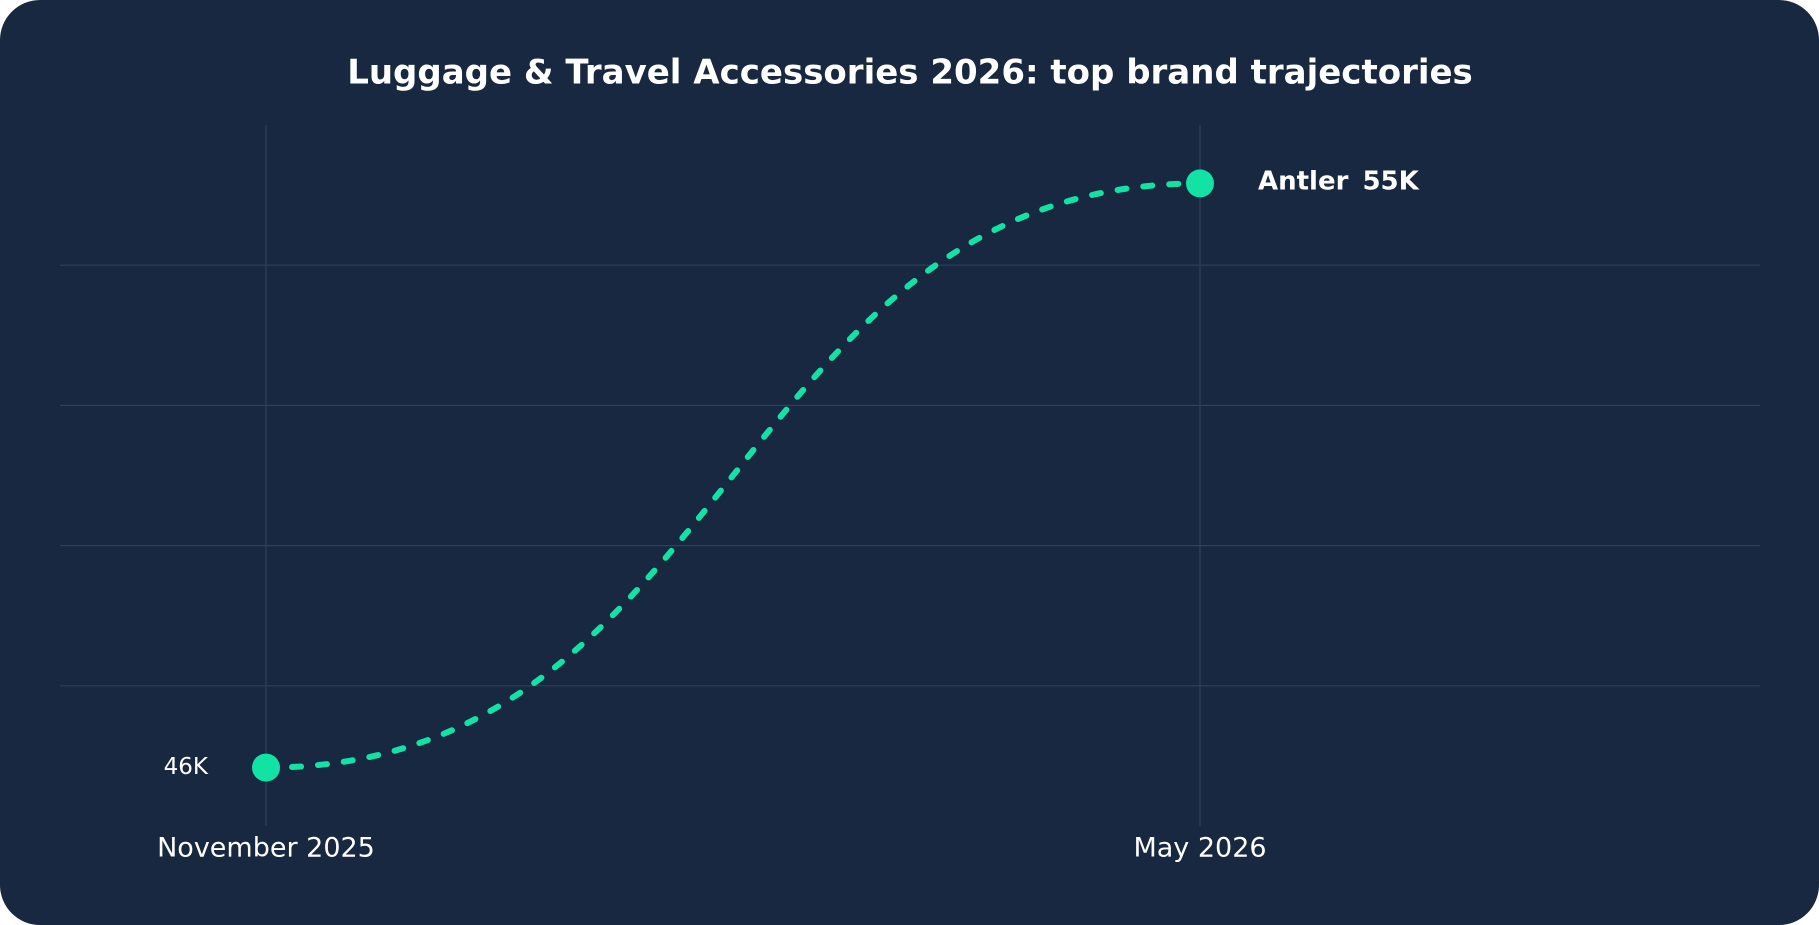  What do you see at coordinates (186, 767) in the screenshot?
I see `value-label: 46K` at bounding box center [186, 767].